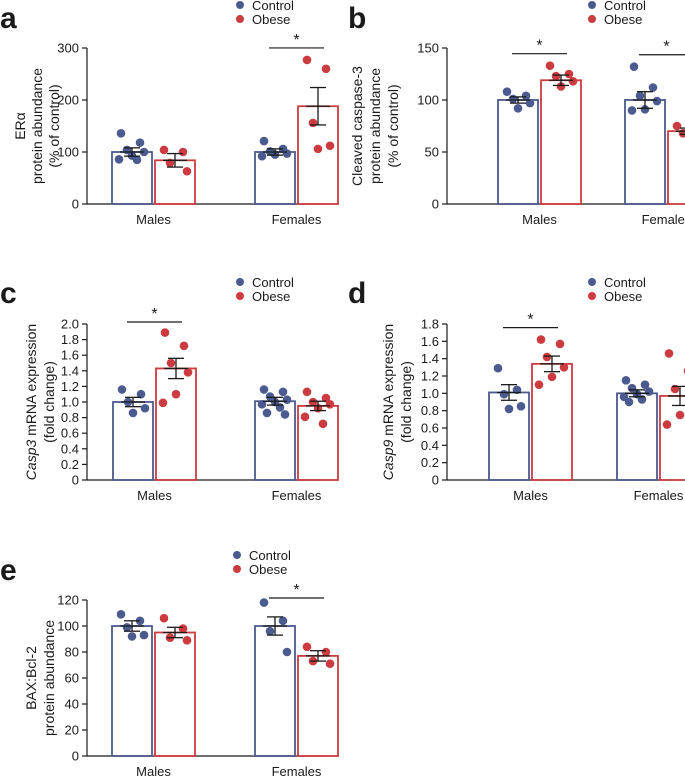 The height and width of the screenshot is (777, 685). I want to click on y-tick-label: 1.6, so click(70, 355).